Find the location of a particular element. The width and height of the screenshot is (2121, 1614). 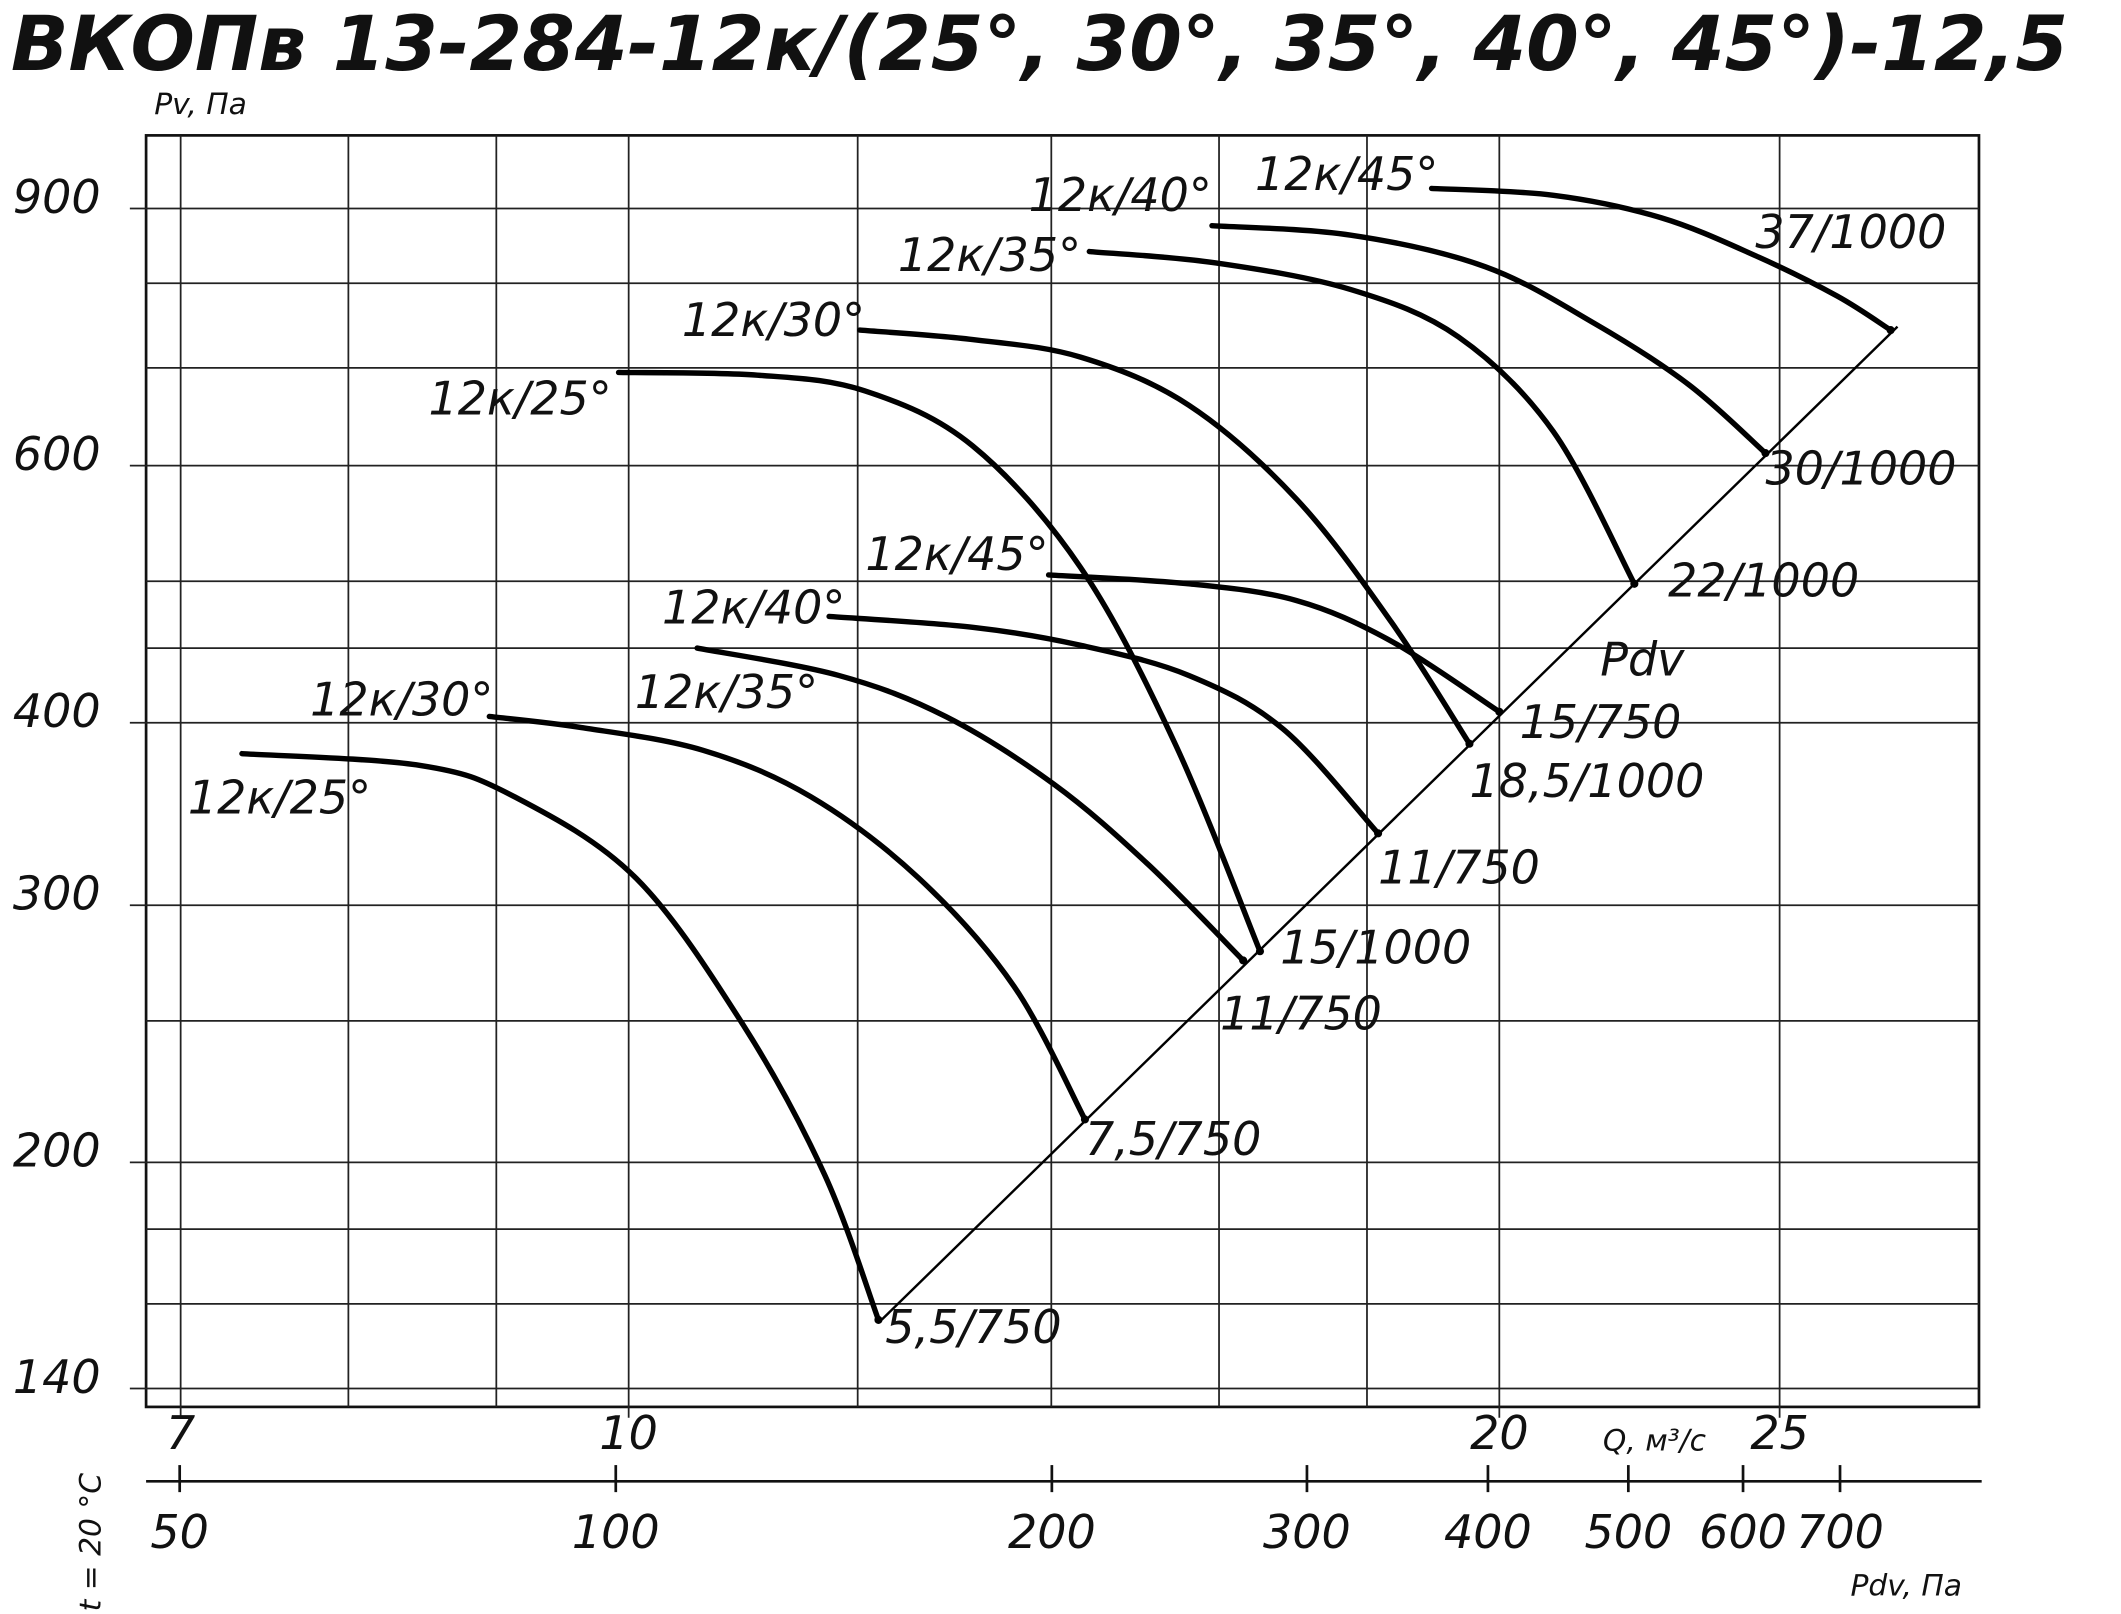

y-axis-label: Pv, Па is located at coordinates (200, 104).